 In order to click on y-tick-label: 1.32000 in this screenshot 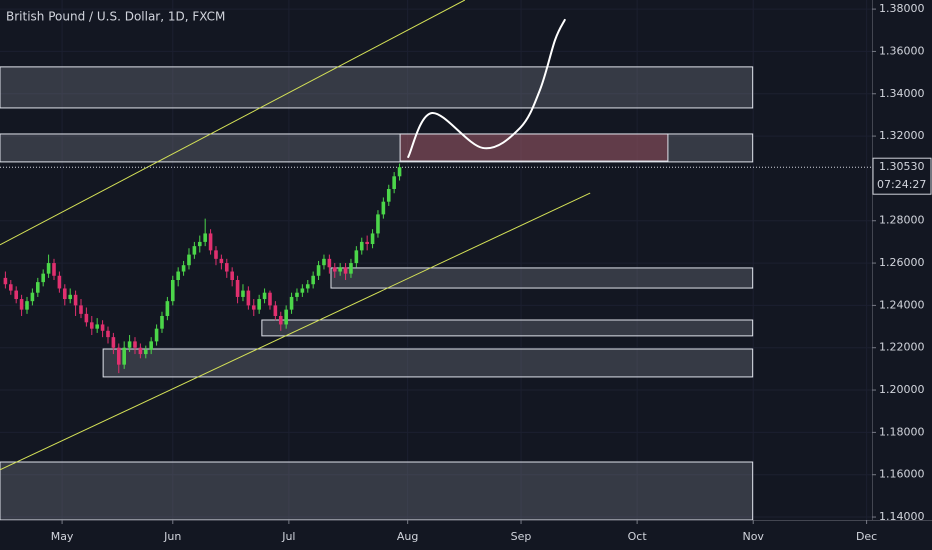, I will do `click(902, 135)`.